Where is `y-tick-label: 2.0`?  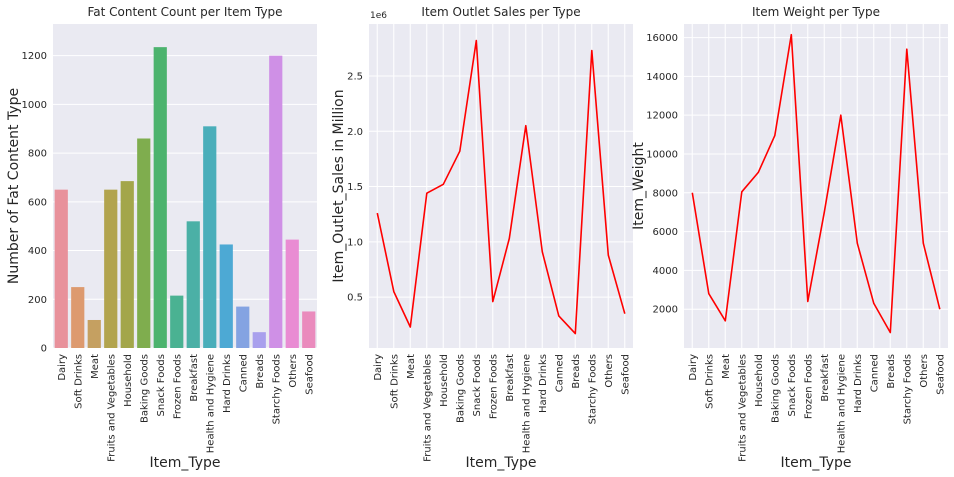
y-tick-label: 2.0 is located at coordinates (355, 132).